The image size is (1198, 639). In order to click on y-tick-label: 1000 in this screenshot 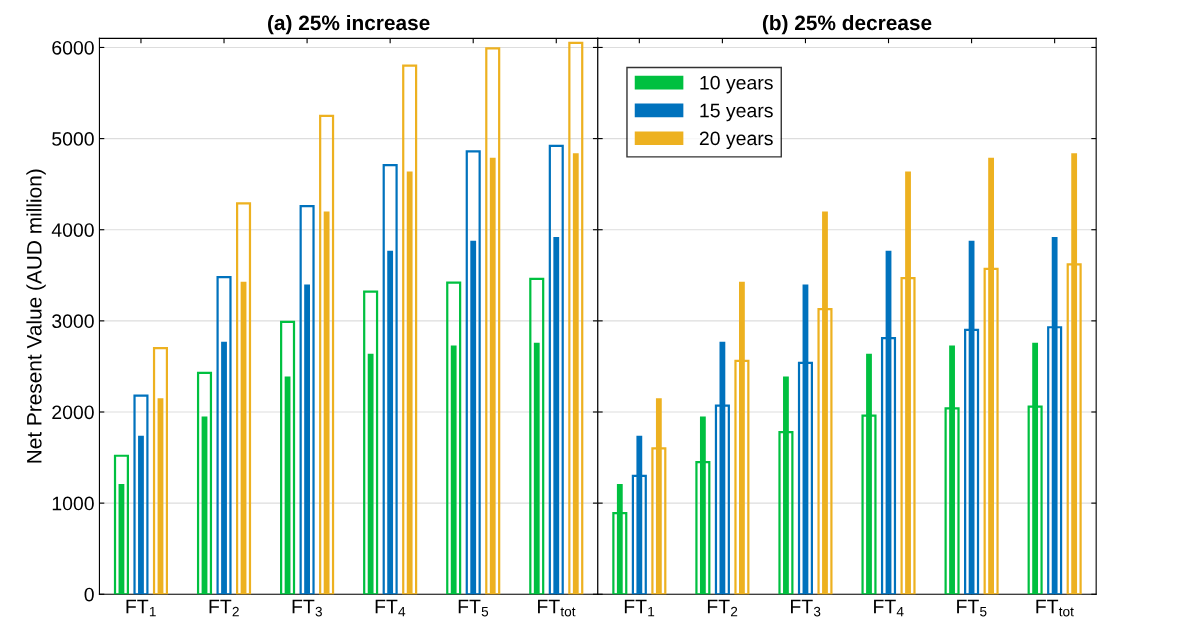, I will do `click(73, 503)`.